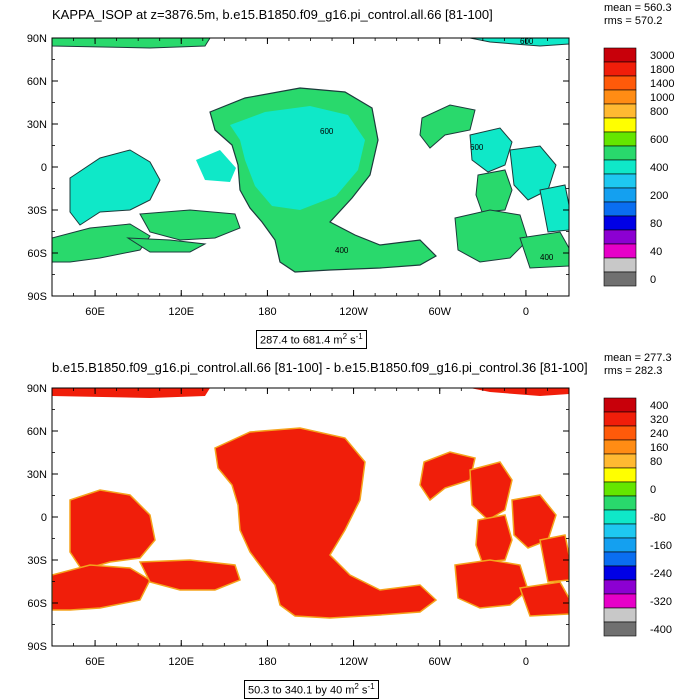 The height and width of the screenshot is (700, 700). What do you see at coordinates (662, 98) in the screenshot?
I see `colorbar-label: 1000` at bounding box center [662, 98].